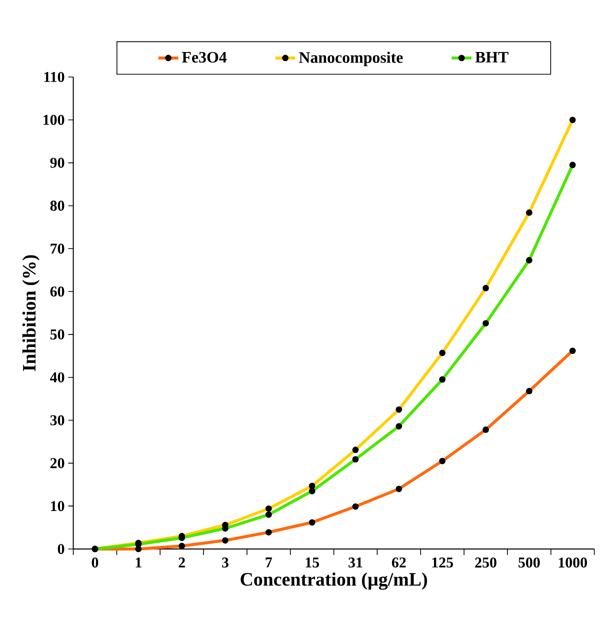  I want to click on y-tick-label: 60, so click(57, 291).